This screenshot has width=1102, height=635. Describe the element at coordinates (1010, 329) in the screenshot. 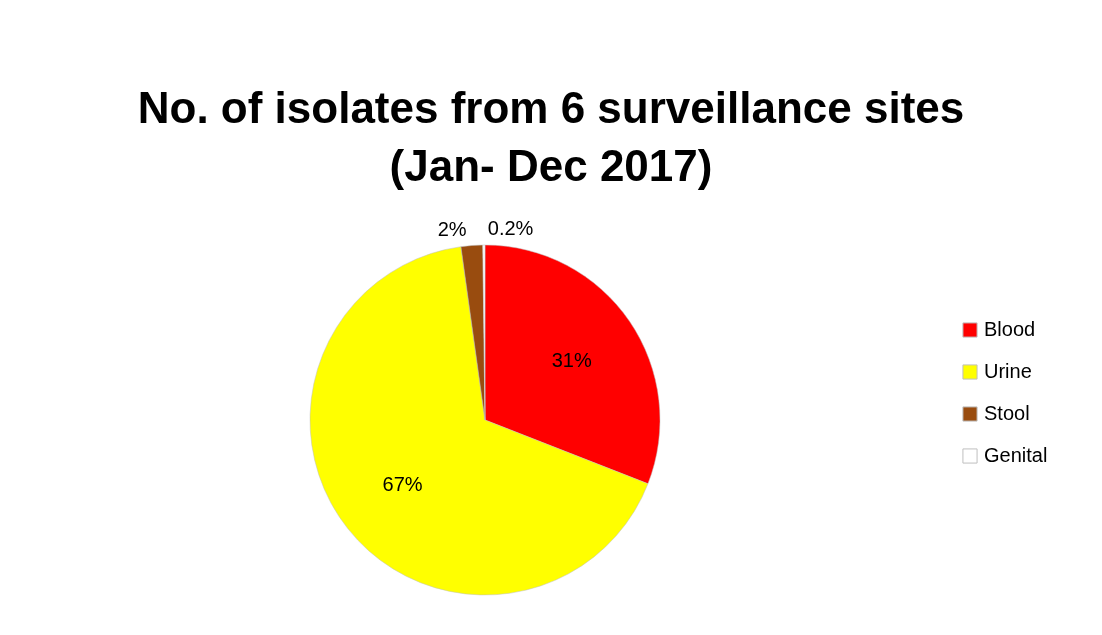

I see `legend-label: Blood` at that location.